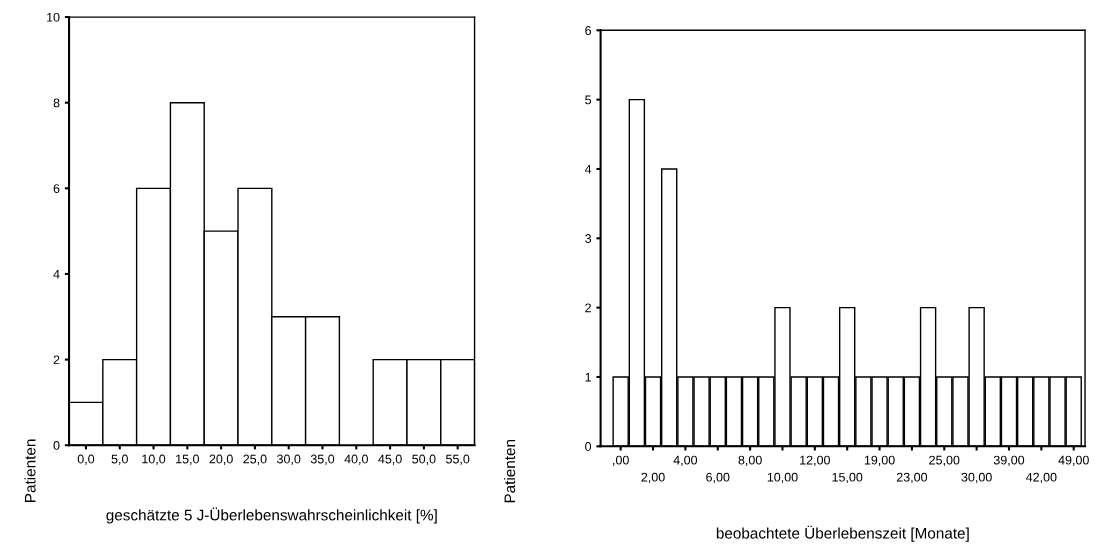 Image resolution: width=1096 pixels, height=551 pixels. Describe the element at coordinates (842, 533) in the screenshot. I see `x-axis-title: beobachtete Überlebenszeit [Monate]` at that location.